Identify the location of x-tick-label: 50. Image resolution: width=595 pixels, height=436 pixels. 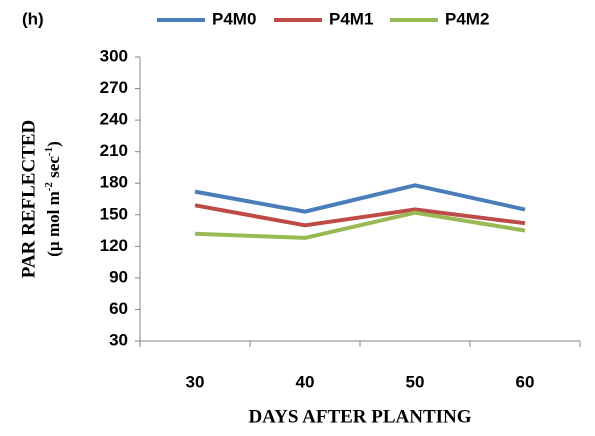
(415, 381).